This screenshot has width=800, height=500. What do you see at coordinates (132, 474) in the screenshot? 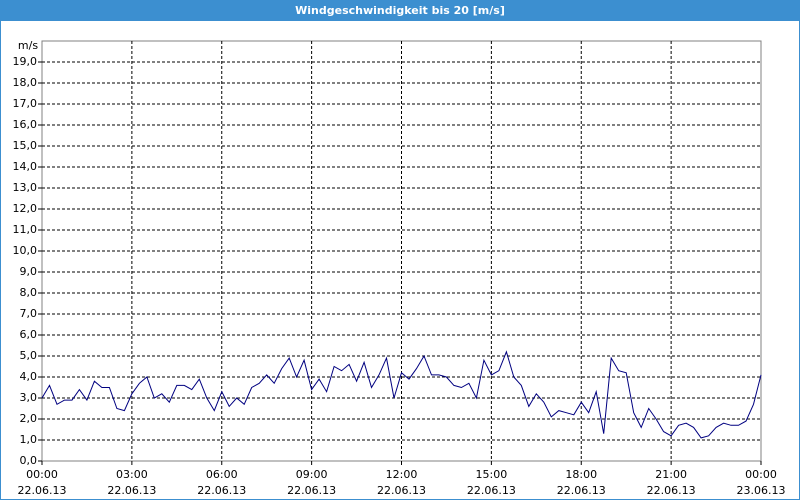
I see `x-tick-label: 03:00` at bounding box center [132, 474].